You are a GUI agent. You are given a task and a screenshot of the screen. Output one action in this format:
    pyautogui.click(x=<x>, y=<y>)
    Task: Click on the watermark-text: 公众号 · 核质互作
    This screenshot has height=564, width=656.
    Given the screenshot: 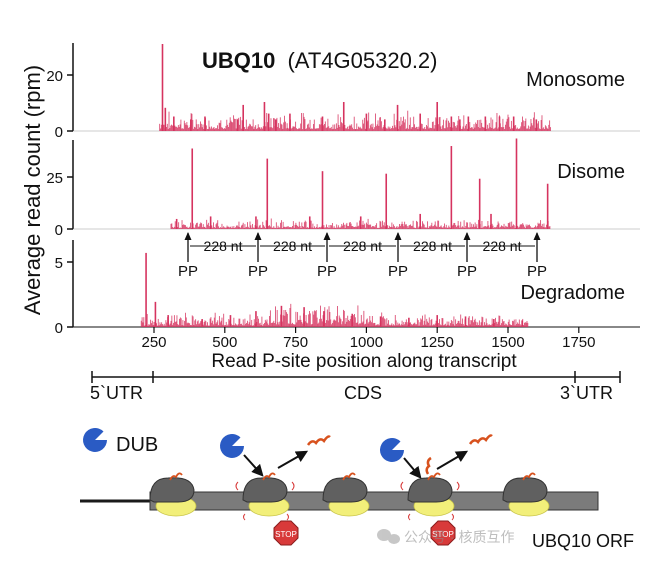 What is the action you would take?
    pyautogui.click(x=459, y=537)
    